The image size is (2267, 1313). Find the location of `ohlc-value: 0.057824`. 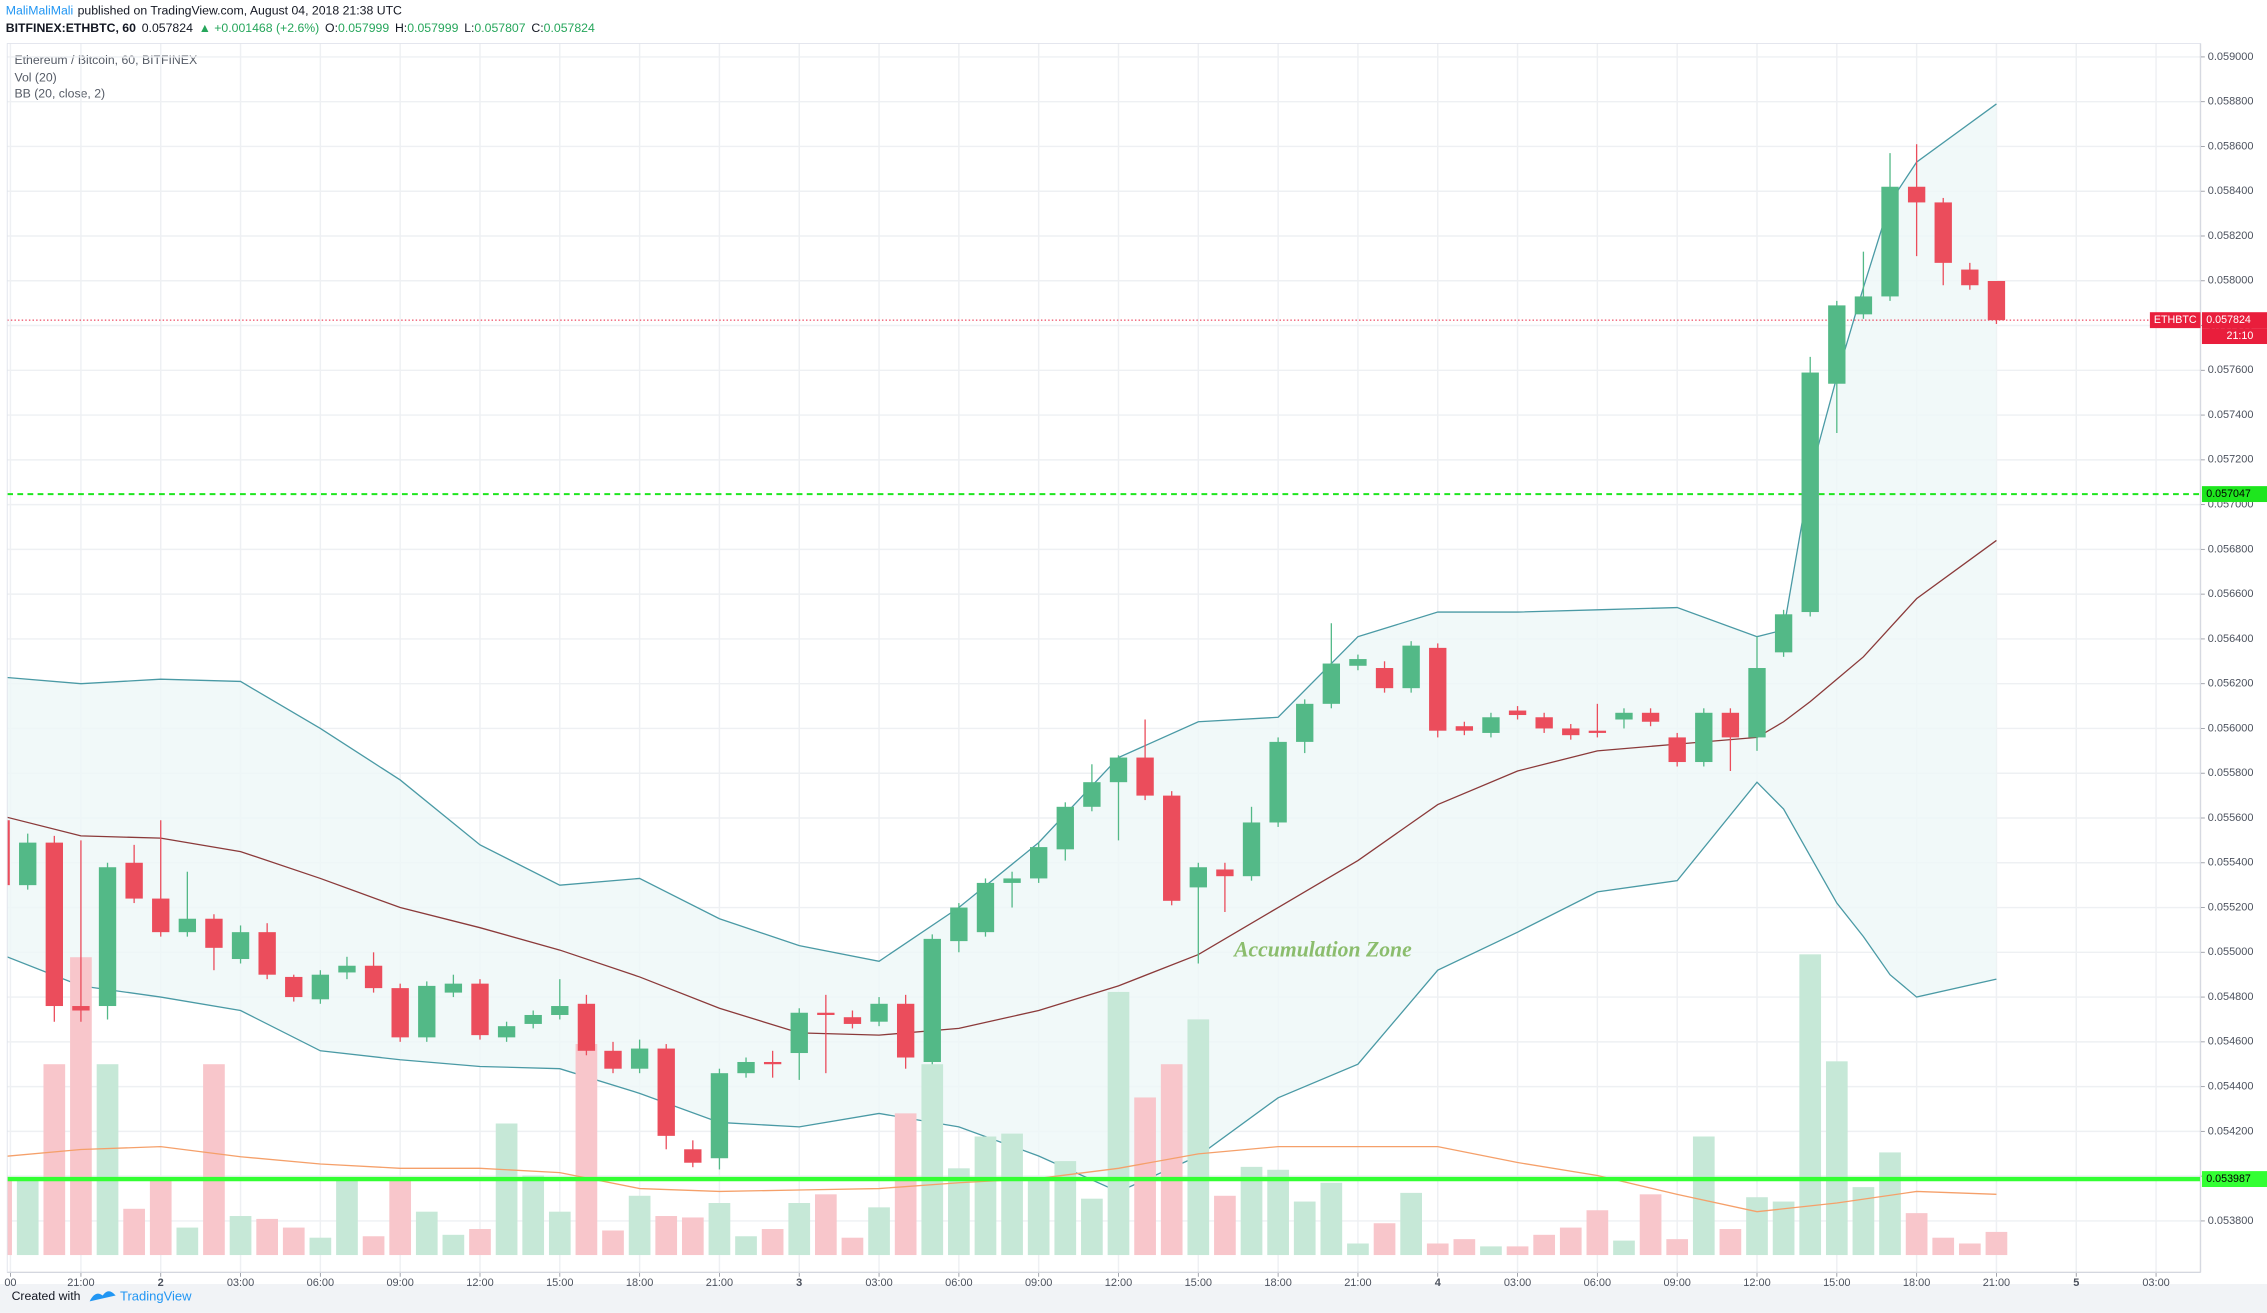

ohlc-value: 0.057824 is located at coordinates (569, 28).